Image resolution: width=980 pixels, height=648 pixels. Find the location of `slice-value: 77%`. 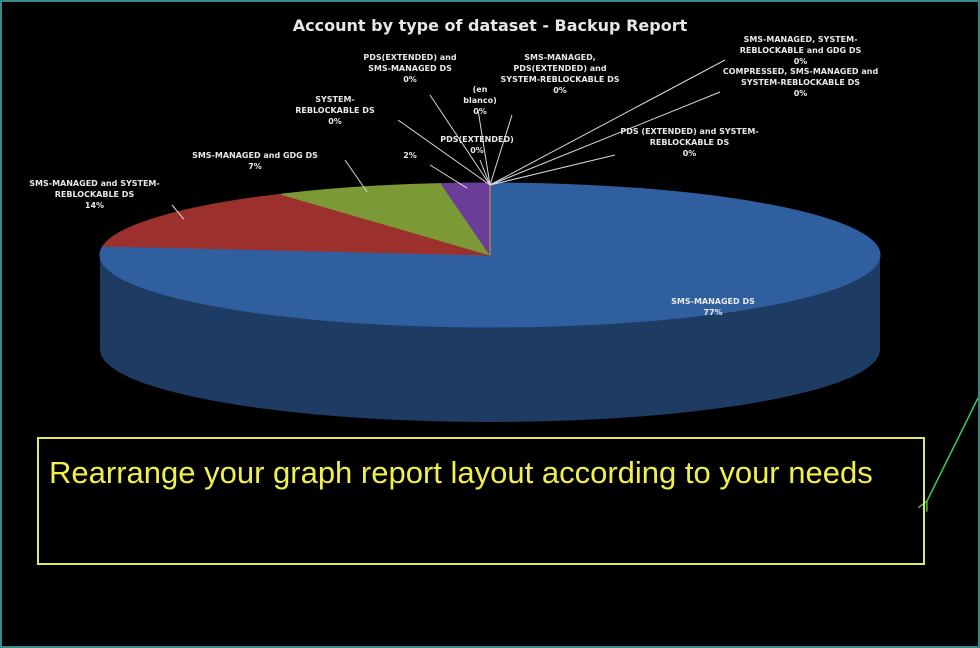

slice-value: 77% is located at coordinates (713, 312).